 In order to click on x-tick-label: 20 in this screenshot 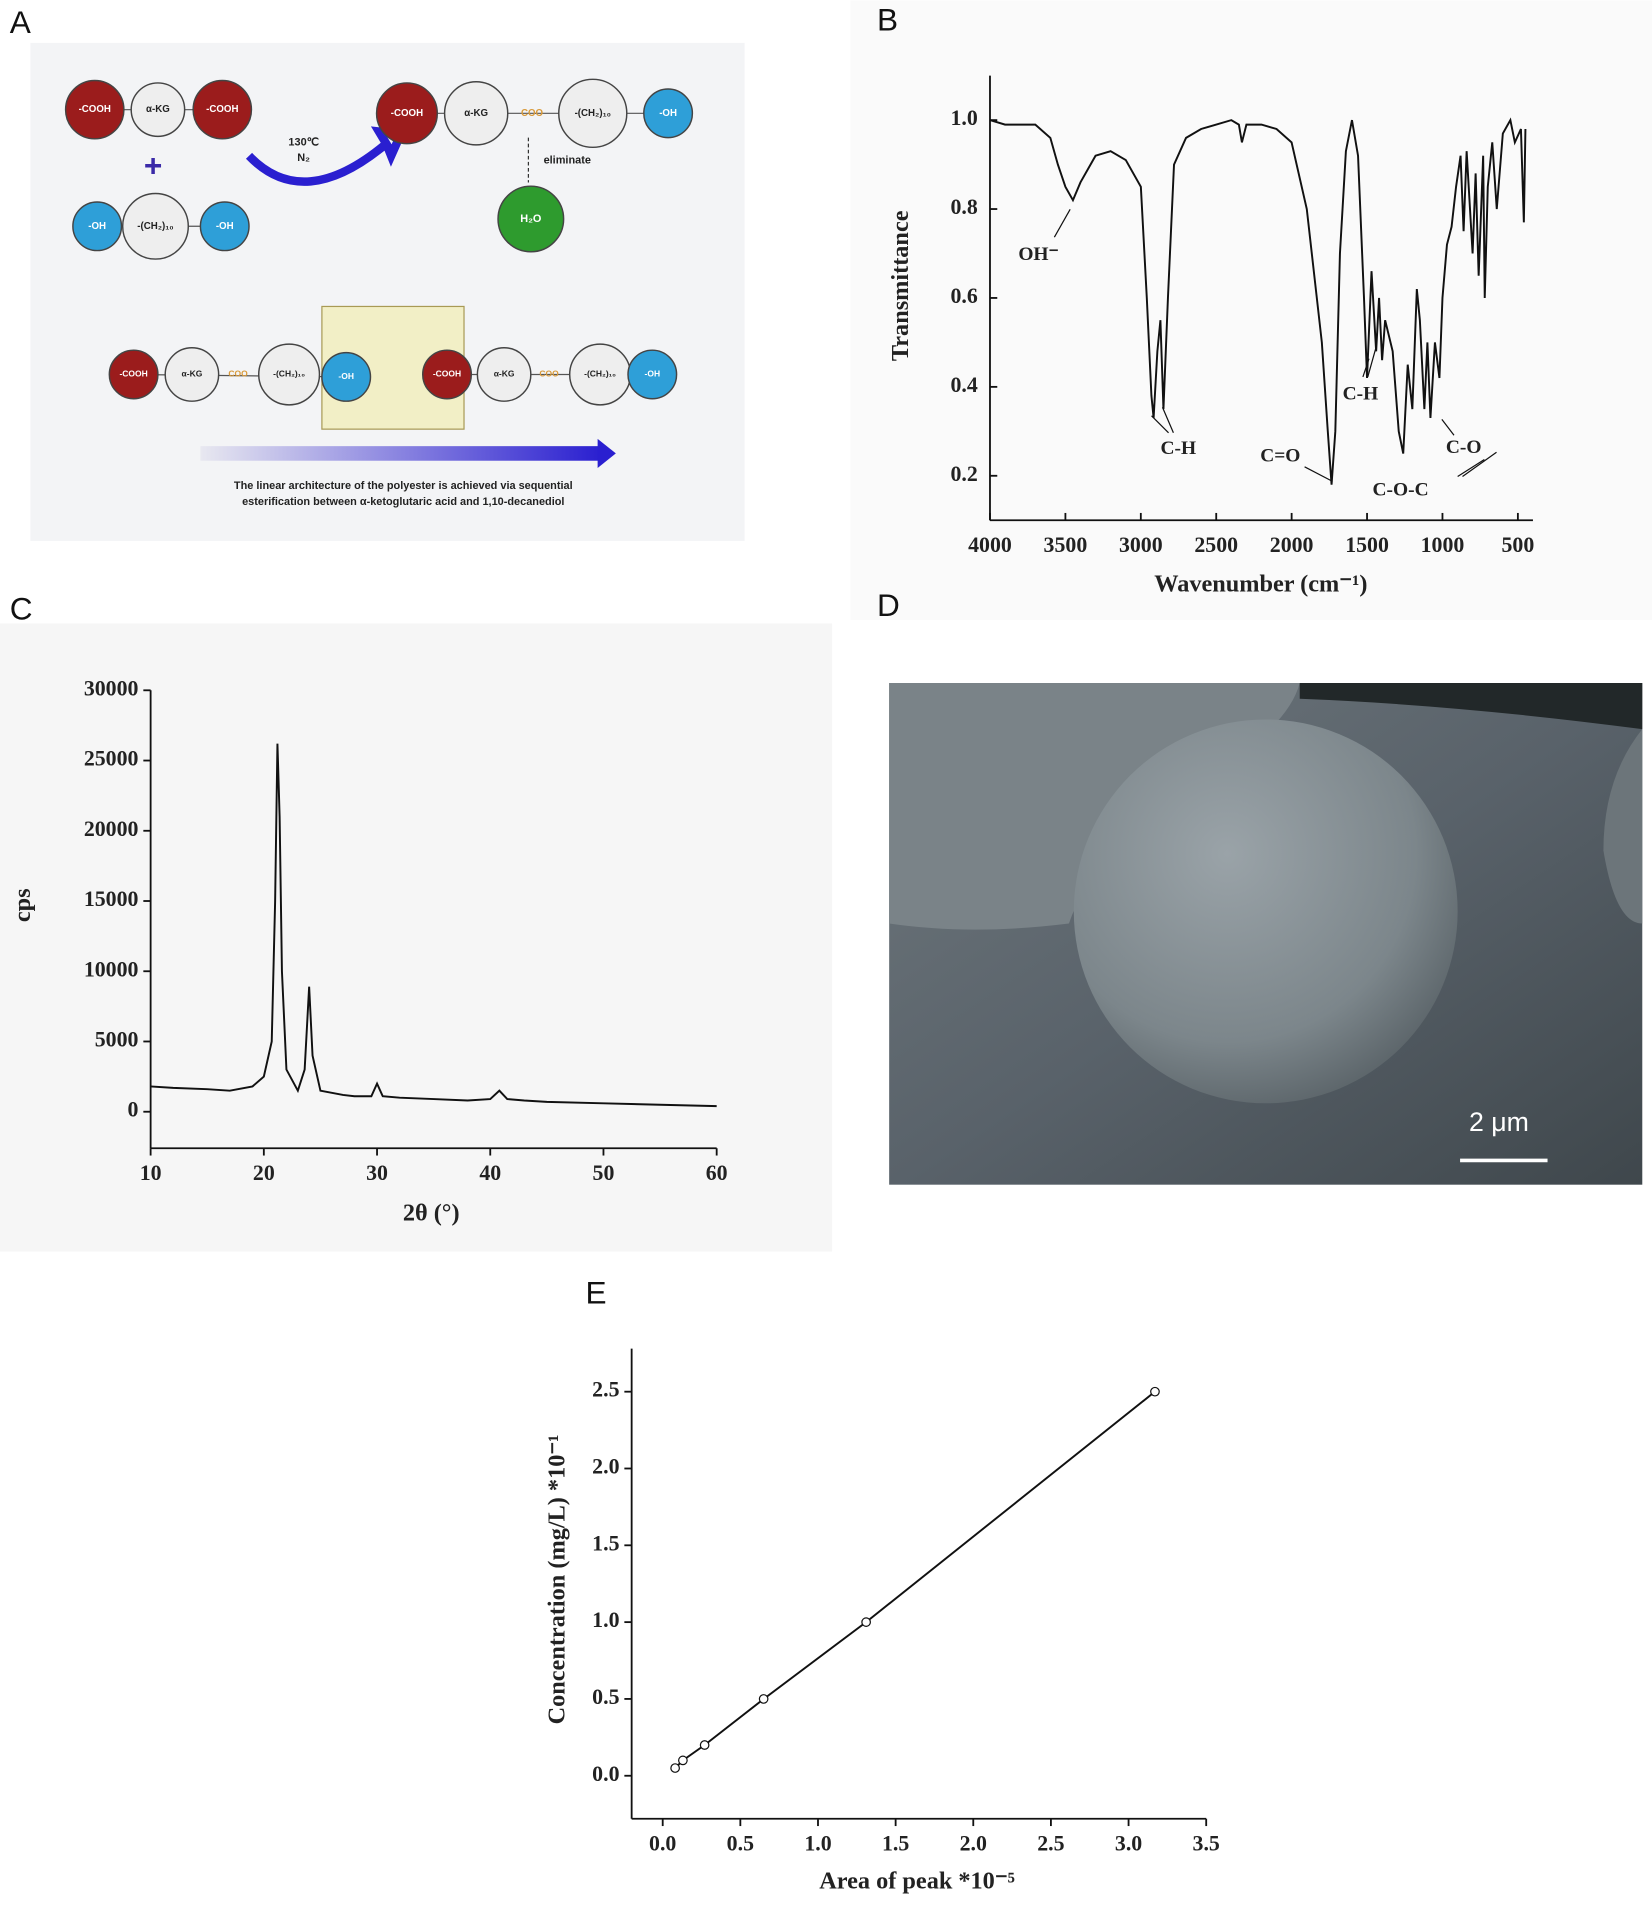, I will do `click(264, 1173)`.